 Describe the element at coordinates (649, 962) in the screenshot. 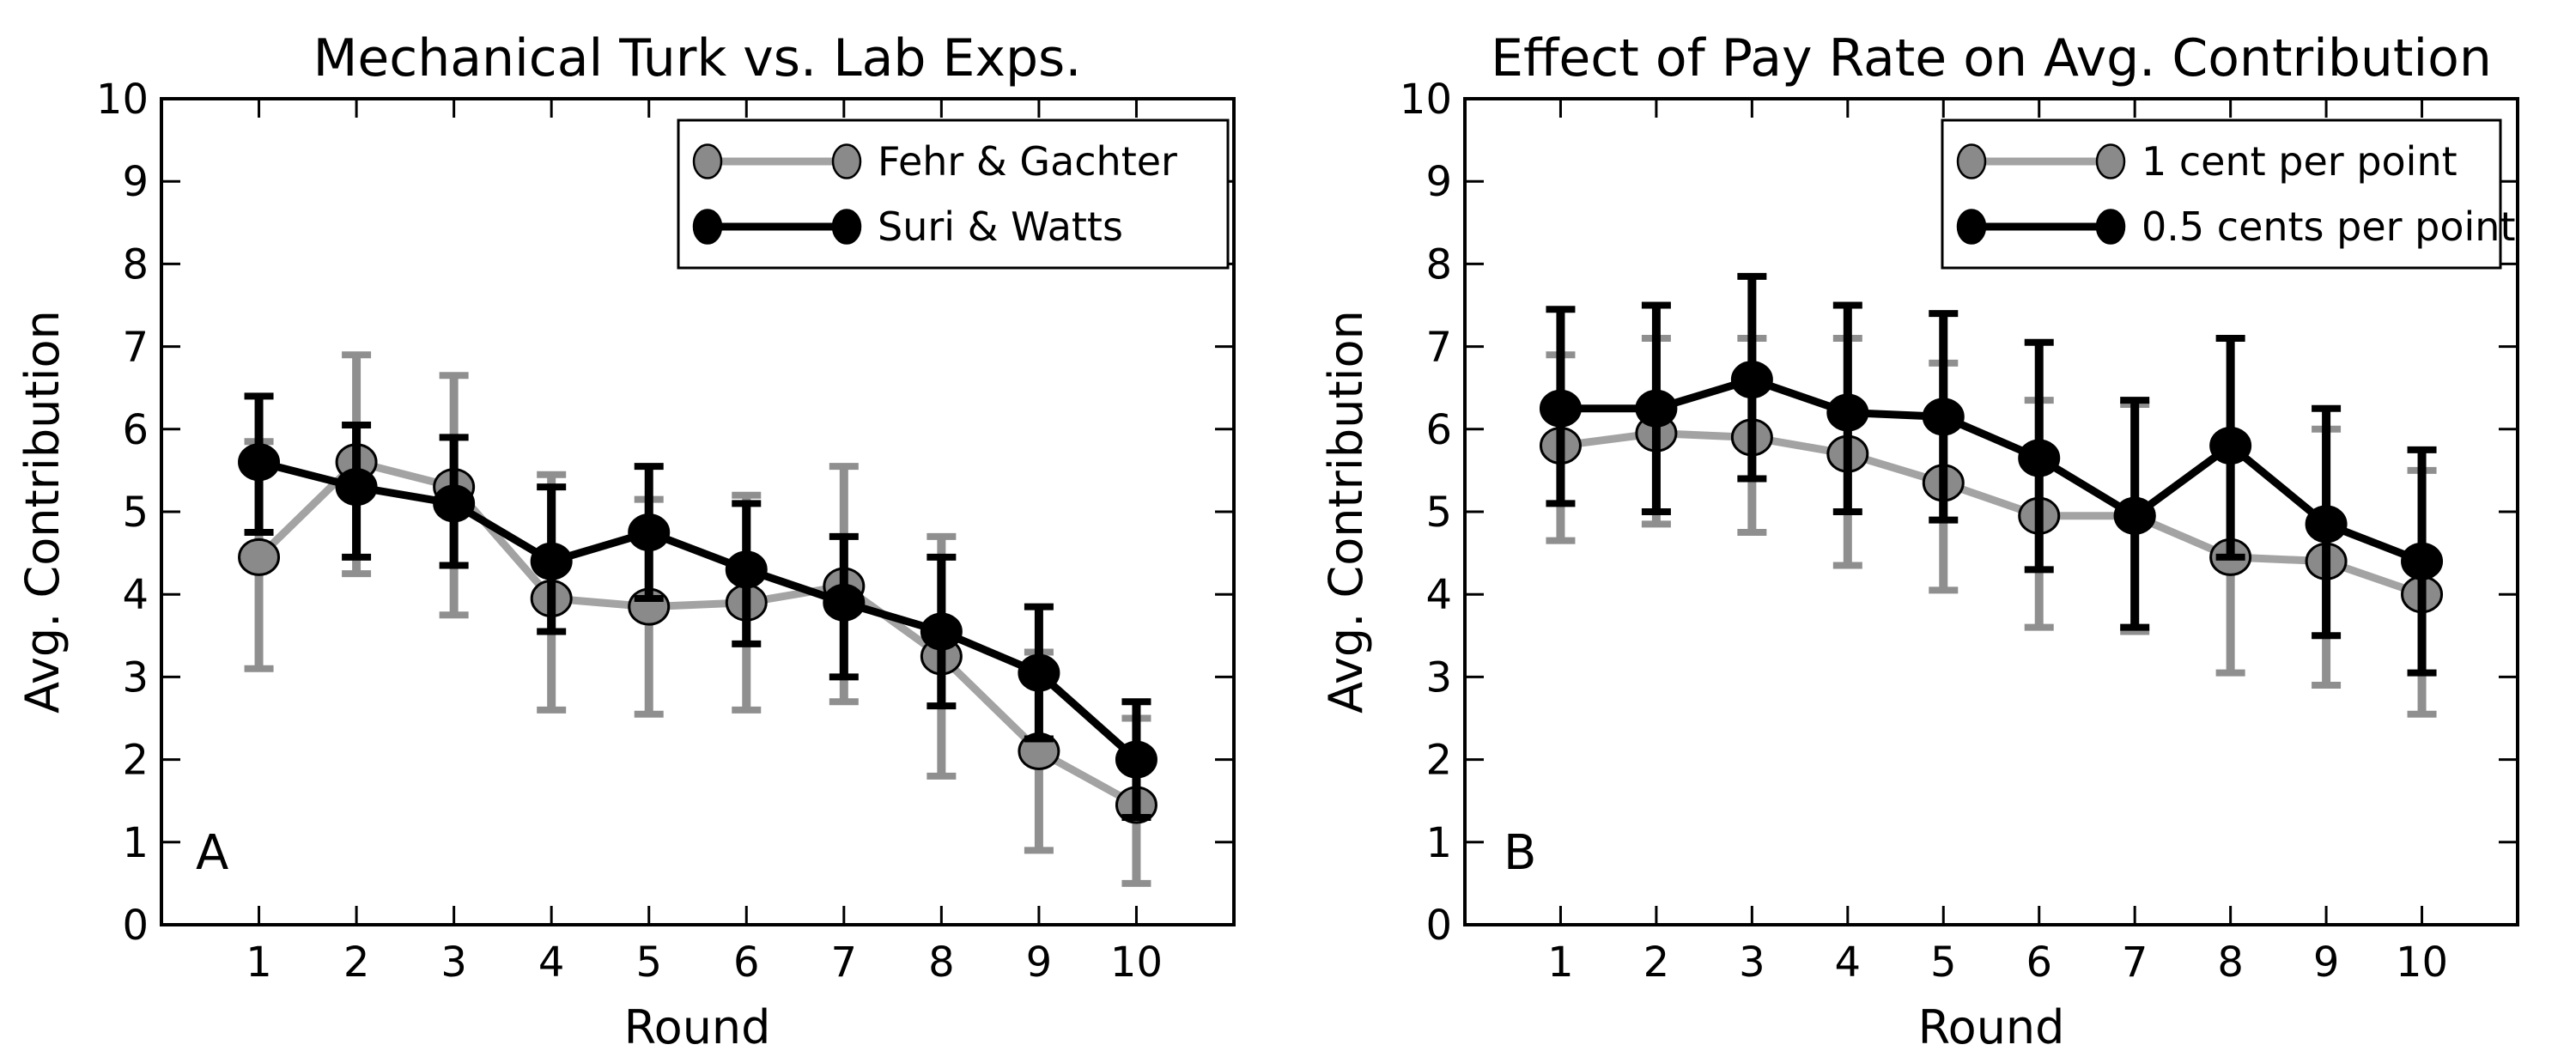

I see `panel-a-xtick-label: 5` at that location.